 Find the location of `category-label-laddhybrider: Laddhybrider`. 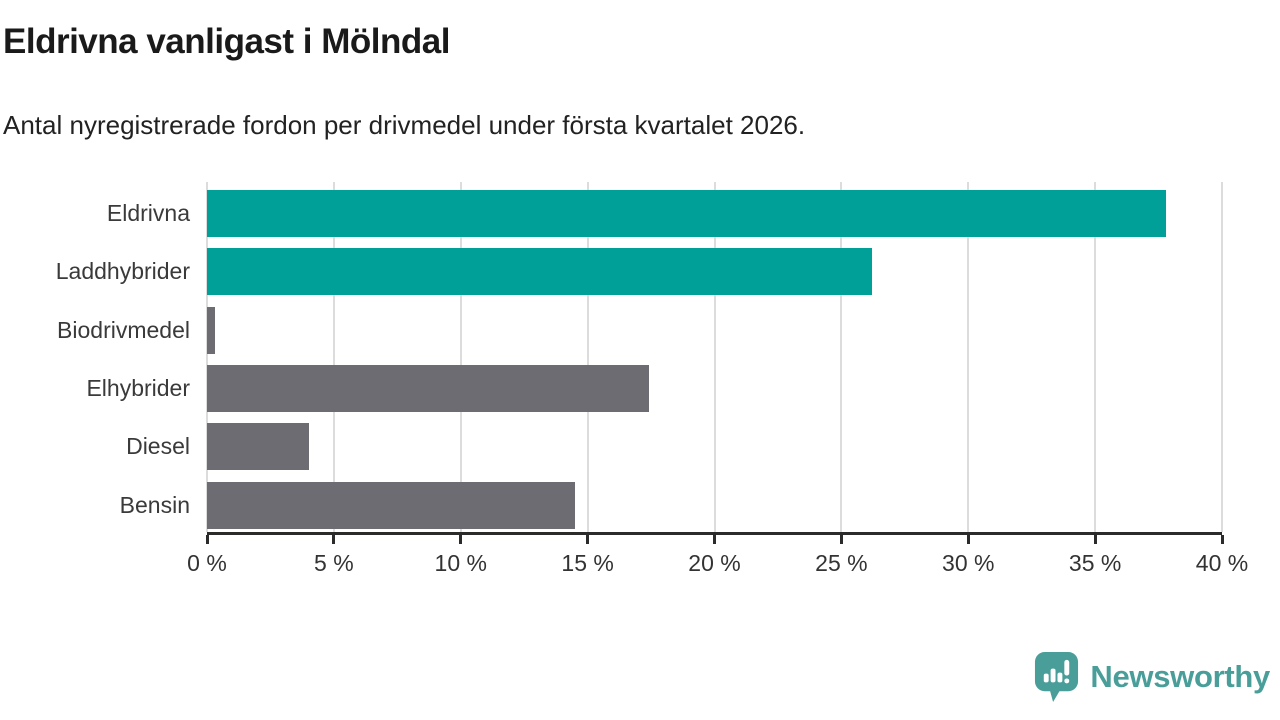

category-label-laddhybrider: Laddhybrider is located at coordinates (122, 271).